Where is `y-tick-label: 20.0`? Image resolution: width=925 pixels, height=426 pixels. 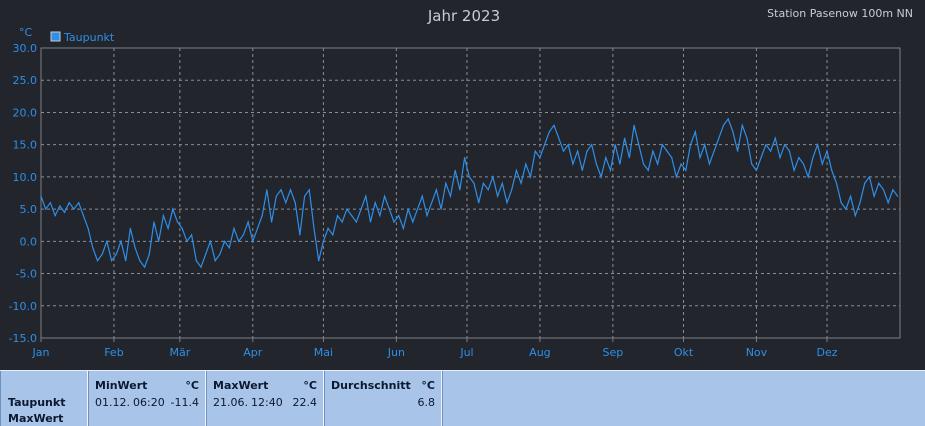
y-tick-label: 20.0 is located at coordinates (25, 112).